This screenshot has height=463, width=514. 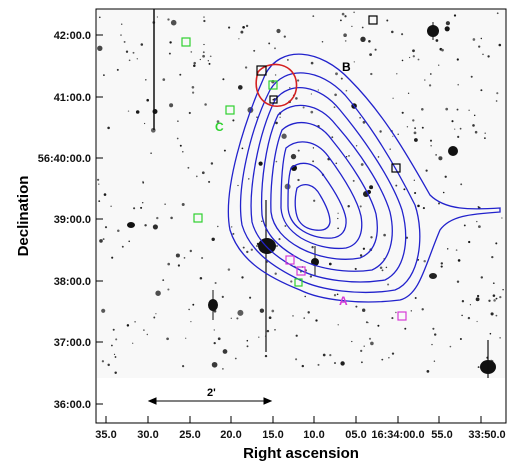 I want to click on y-axis-title: Declination, so click(x=23, y=216).